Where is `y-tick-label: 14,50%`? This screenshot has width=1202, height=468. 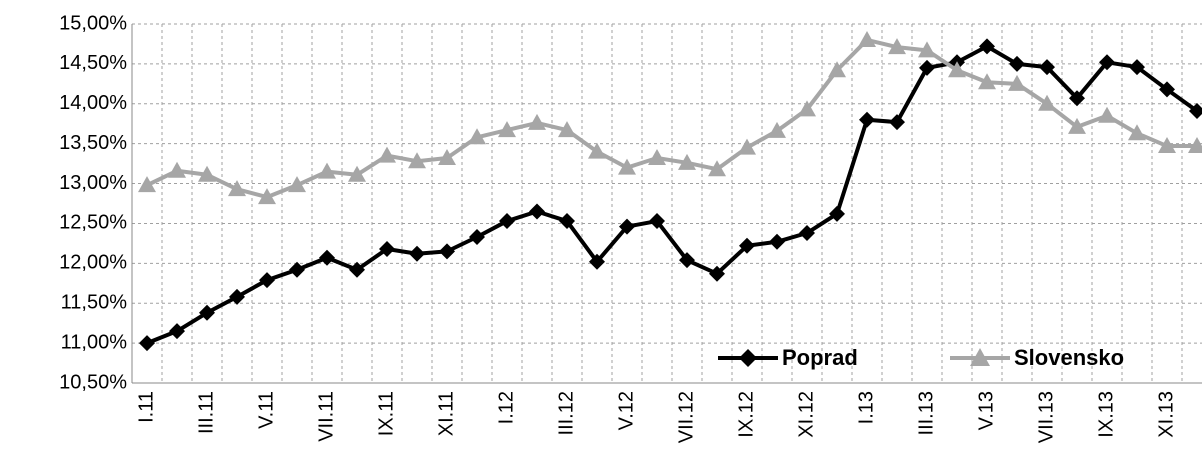
y-tick-label: 14,50% is located at coordinates (93, 63).